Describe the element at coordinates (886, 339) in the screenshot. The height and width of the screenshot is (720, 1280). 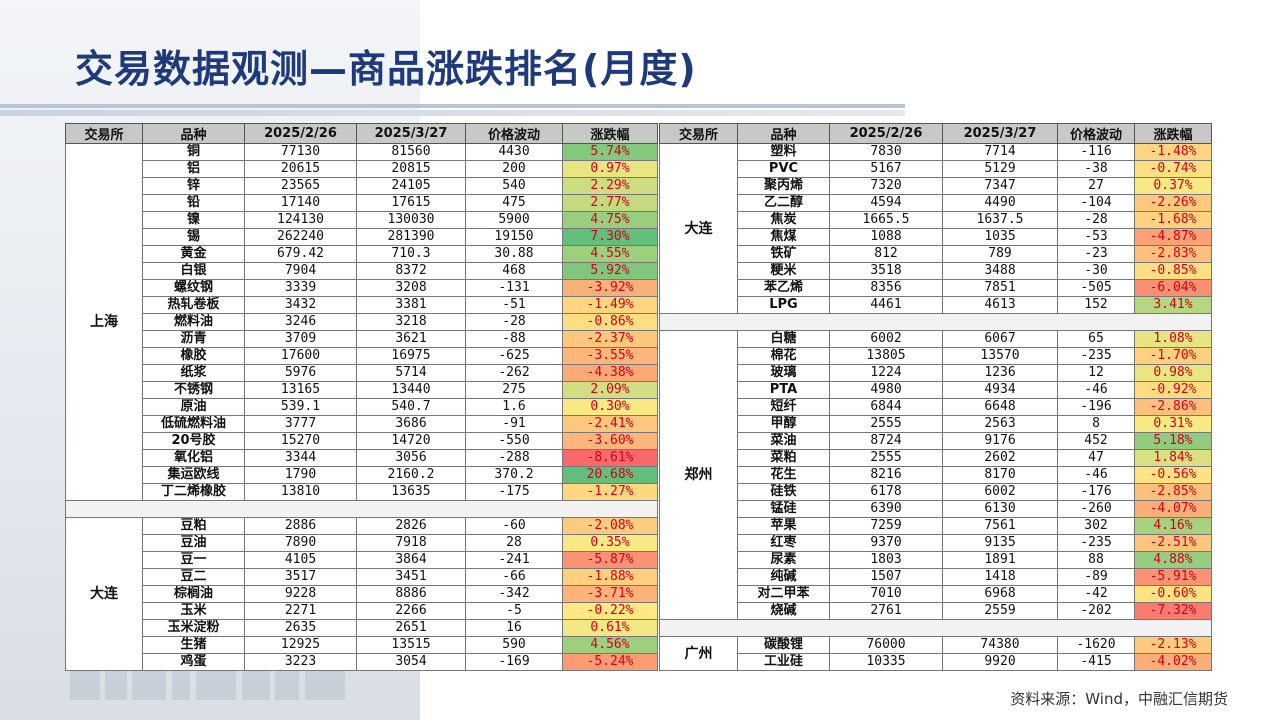
I see `price-start: 6002` at that location.